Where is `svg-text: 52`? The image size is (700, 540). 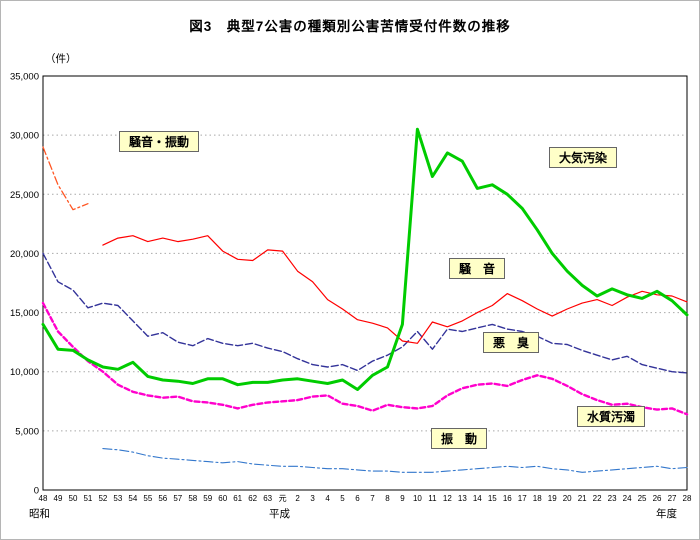
svg-text: 52 is located at coordinates (102, 498).